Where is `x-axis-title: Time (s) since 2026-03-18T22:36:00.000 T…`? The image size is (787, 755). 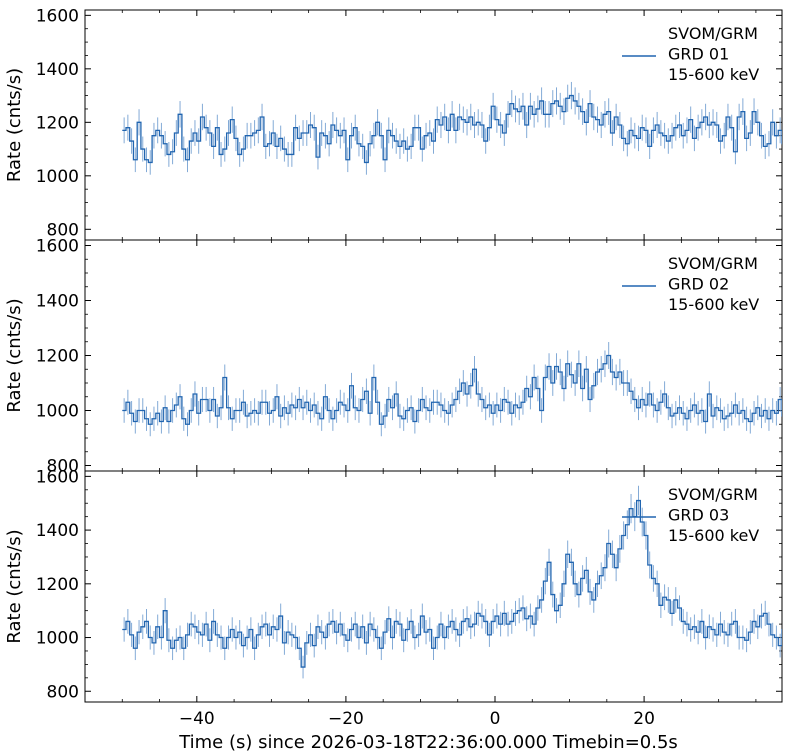
x-axis-title: Time (s) since 2026-03-18T22:36:00.000 T… is located at coordinates (428, 742).